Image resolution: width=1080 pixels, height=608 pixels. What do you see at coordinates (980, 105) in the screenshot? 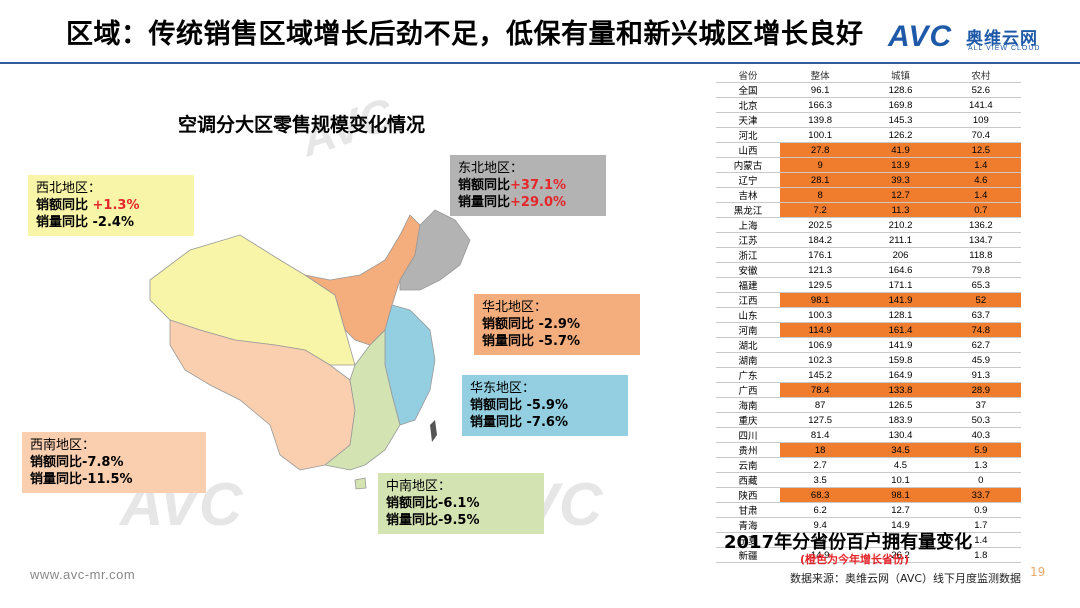
I see `rural-cell: 141.4` at bounding box center [980, 105].